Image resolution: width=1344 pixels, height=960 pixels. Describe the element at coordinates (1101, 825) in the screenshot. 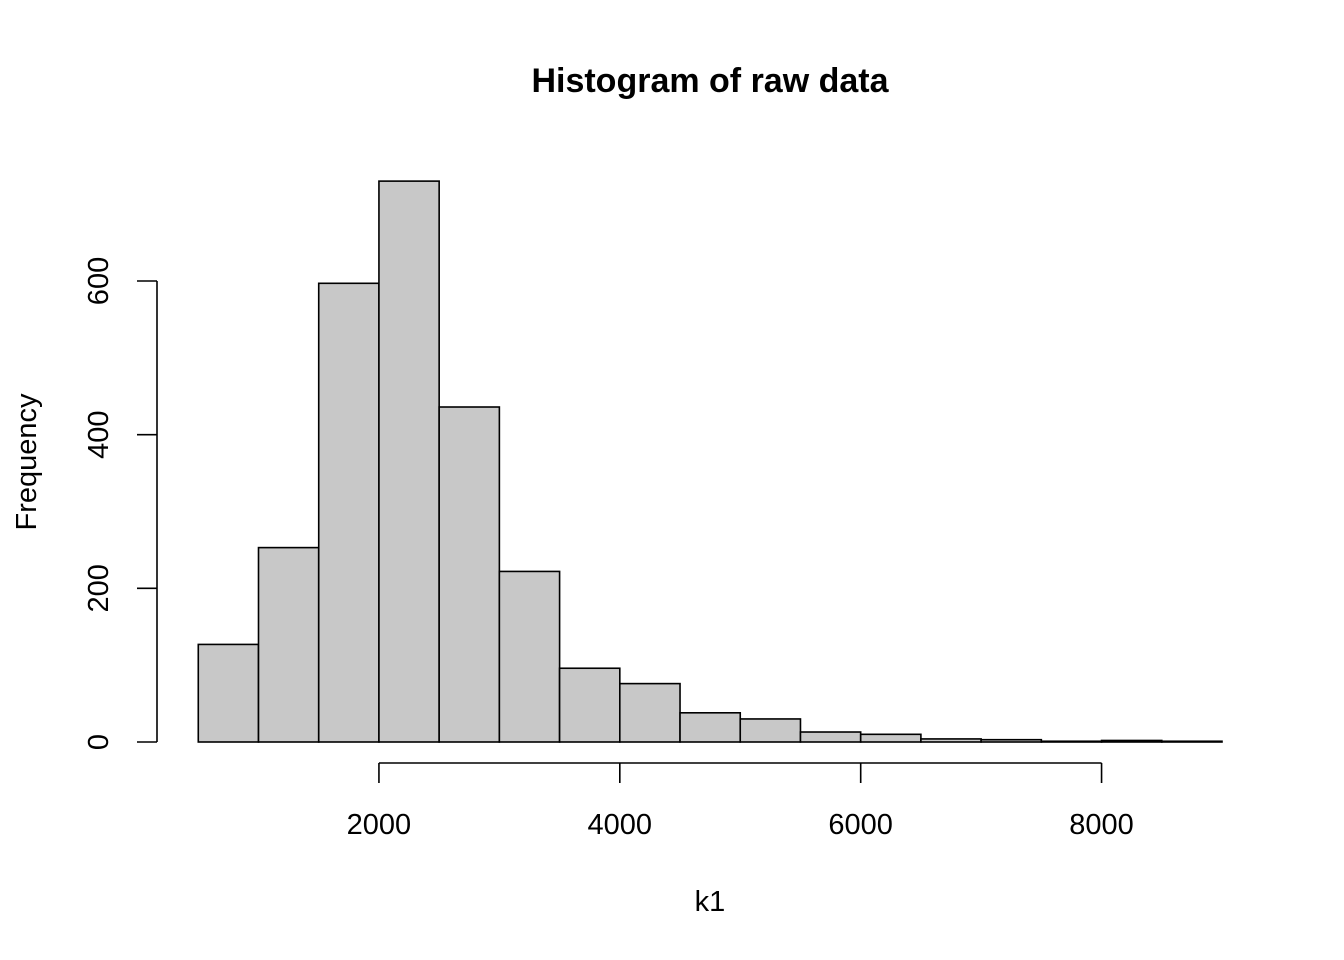

I see `x-tick-label-8000: 8000` at that location.